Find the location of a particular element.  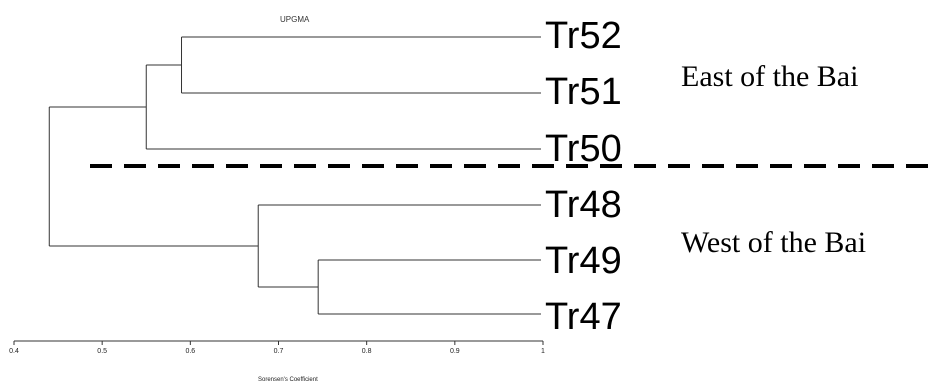

leaf-label-tr48: Tr48 is located at coordinates (583, 205).